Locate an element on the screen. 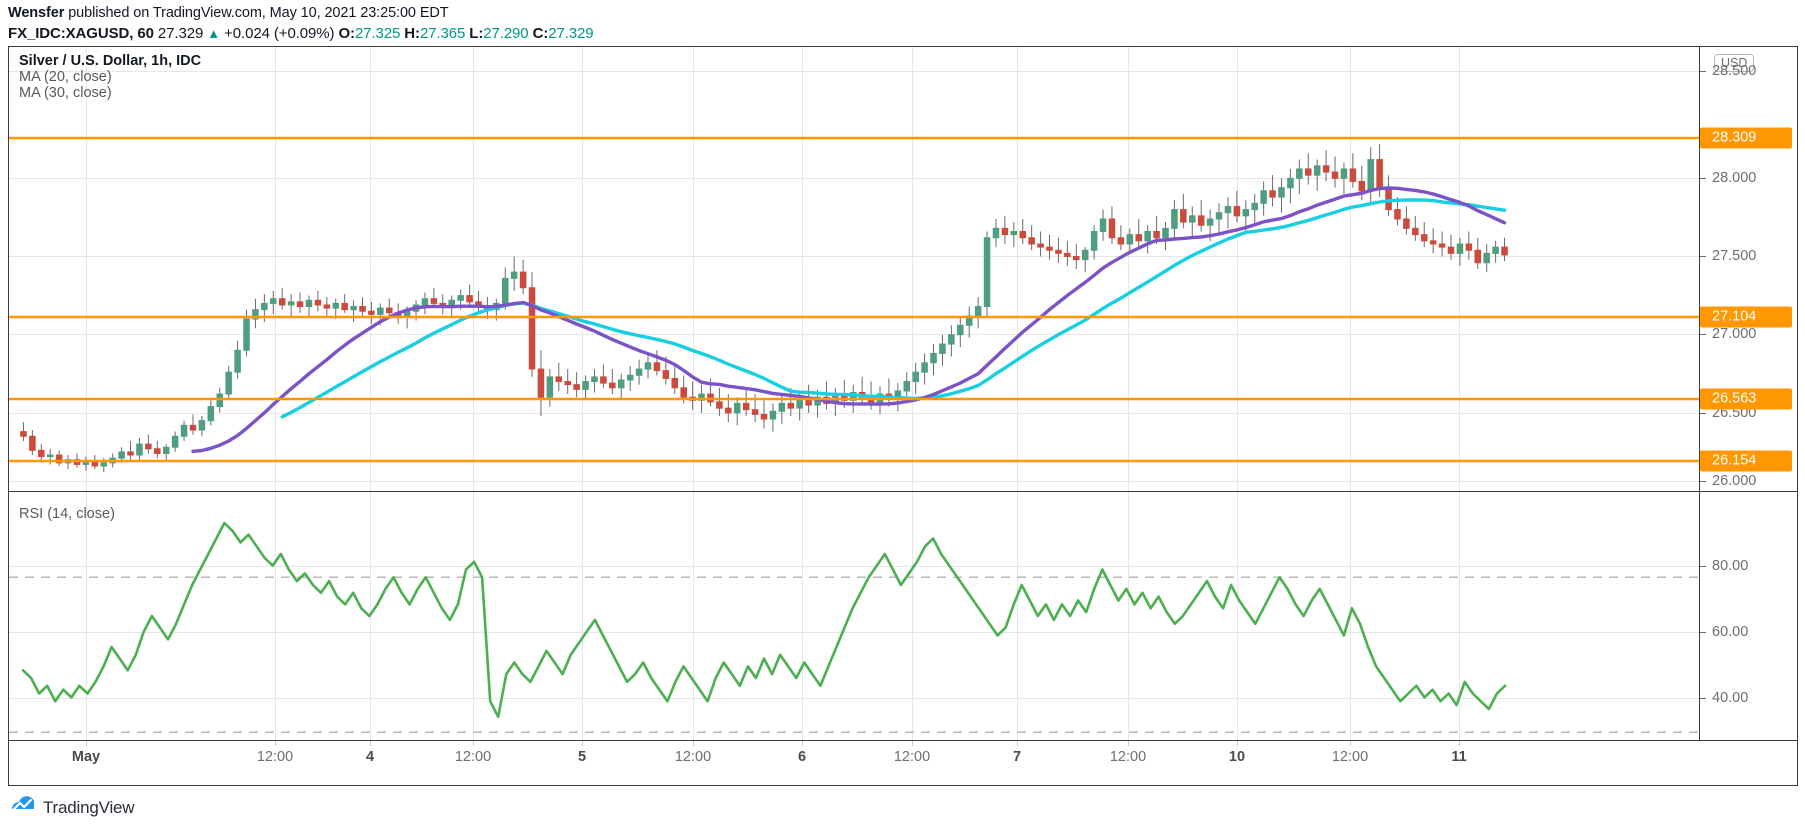 Image resolution: width=1805 pixels, height=832 pixels. open-label: O: is located at coordinates (346, 33).